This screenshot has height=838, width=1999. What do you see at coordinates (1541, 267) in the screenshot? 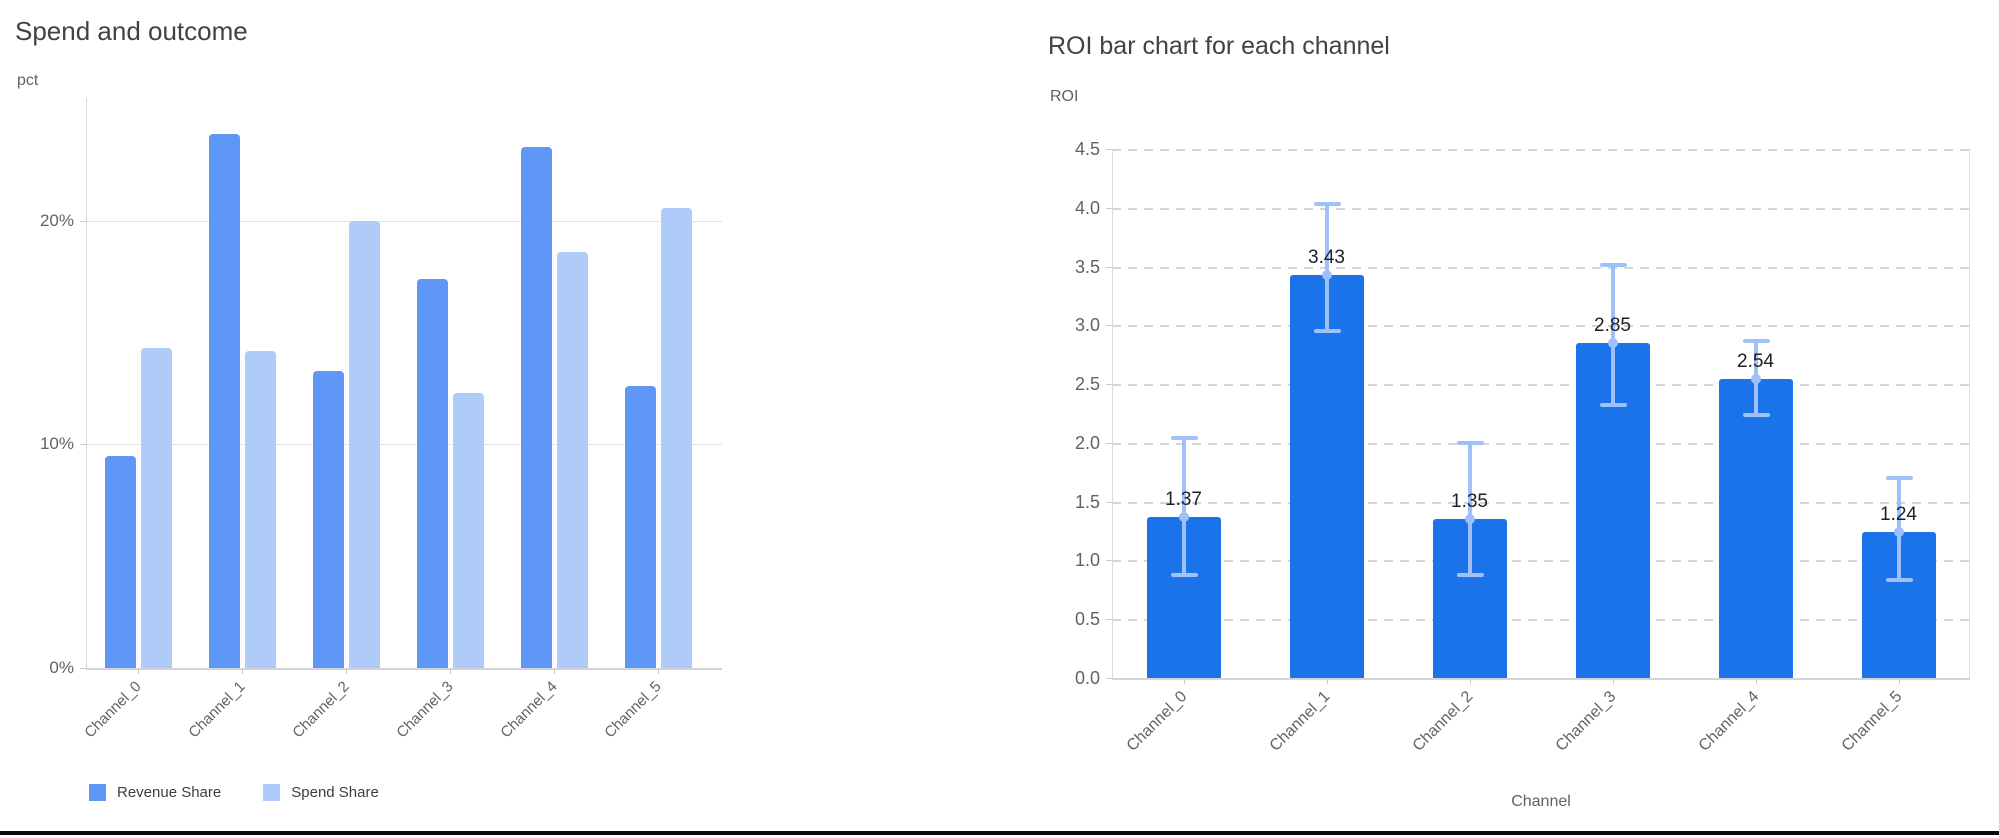
I see `gridline-3.5` at bounding box center [1541, 267].